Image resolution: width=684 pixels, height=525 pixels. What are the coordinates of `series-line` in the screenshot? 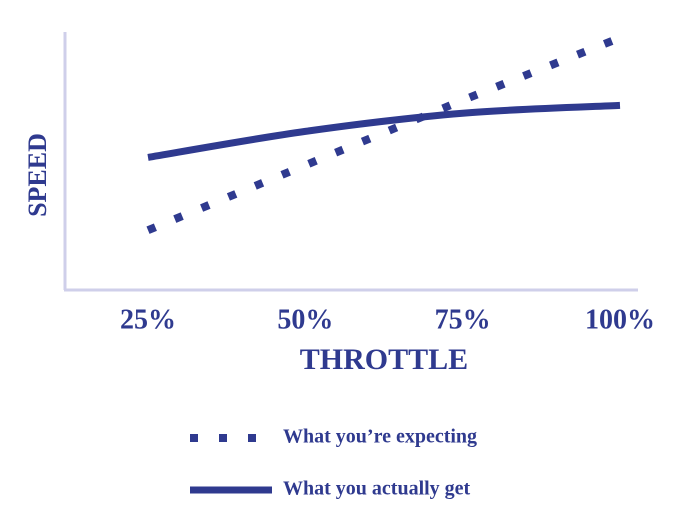 It's located at (384, 131).